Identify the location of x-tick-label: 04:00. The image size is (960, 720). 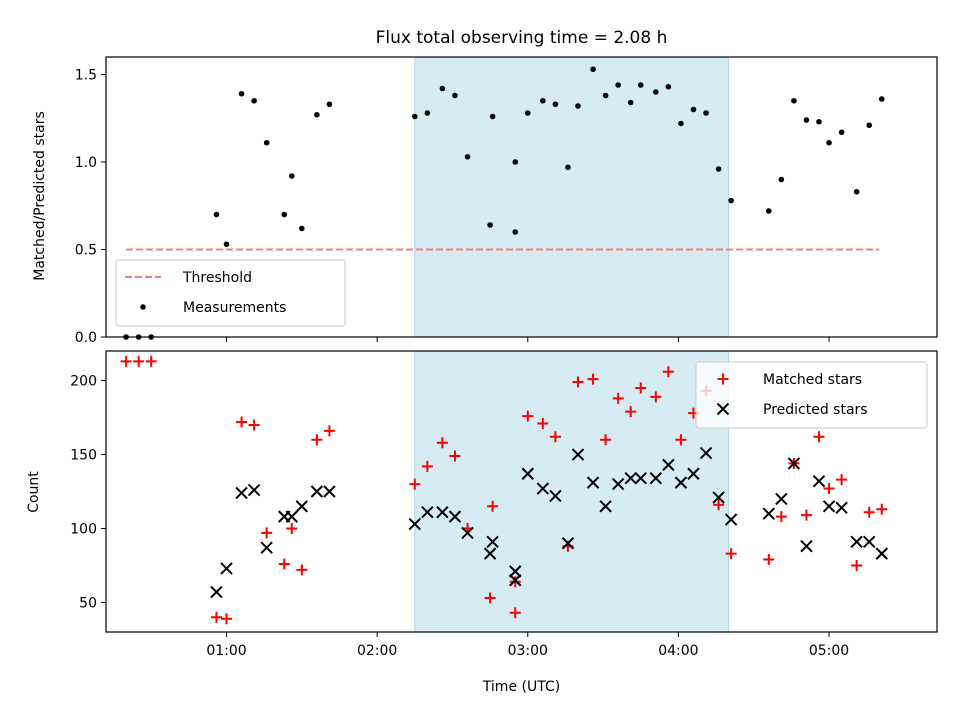
(678, 651).